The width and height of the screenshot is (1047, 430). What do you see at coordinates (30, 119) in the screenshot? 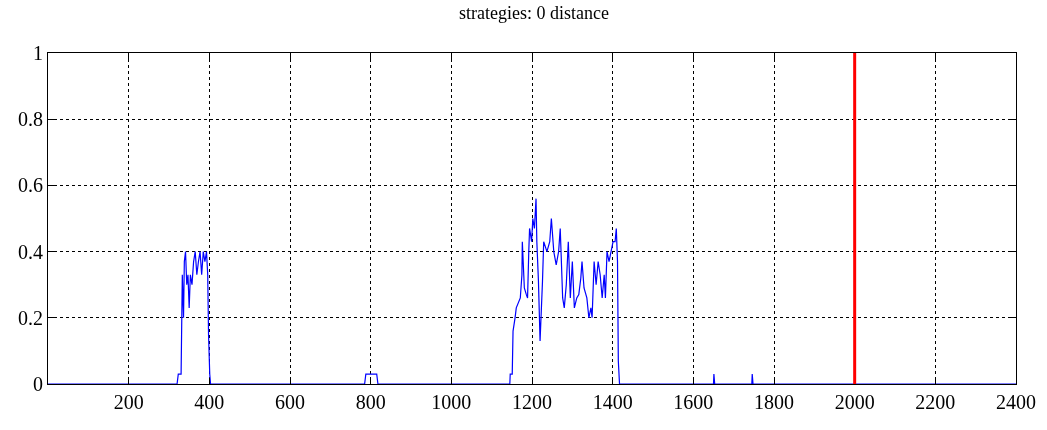
I see `y-tick-label: 0.8` at bounding box center [30, 119].